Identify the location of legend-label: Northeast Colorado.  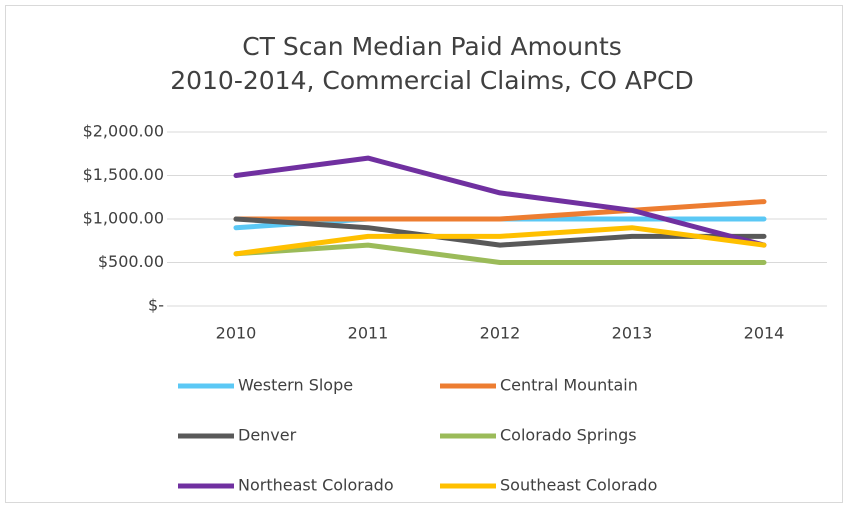
(316, 485).